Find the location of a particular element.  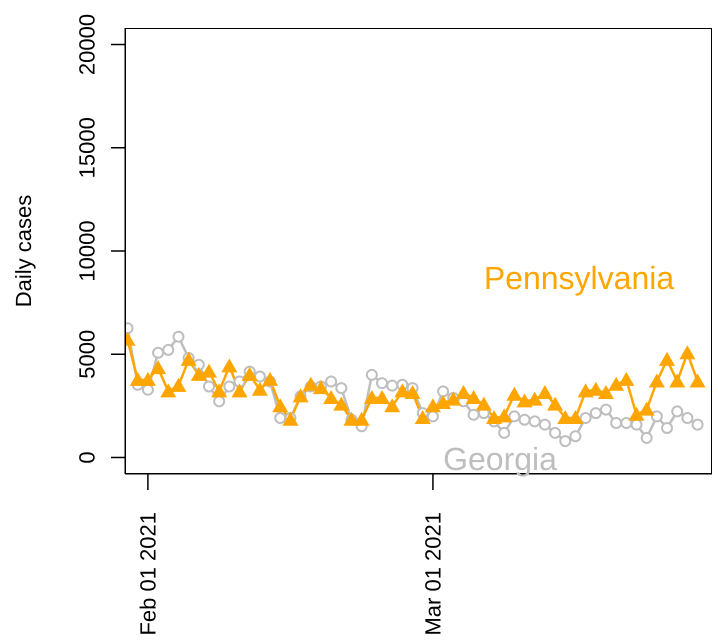

x-tick-label: Mar 01 2021 is located at coordinates (433, 574).